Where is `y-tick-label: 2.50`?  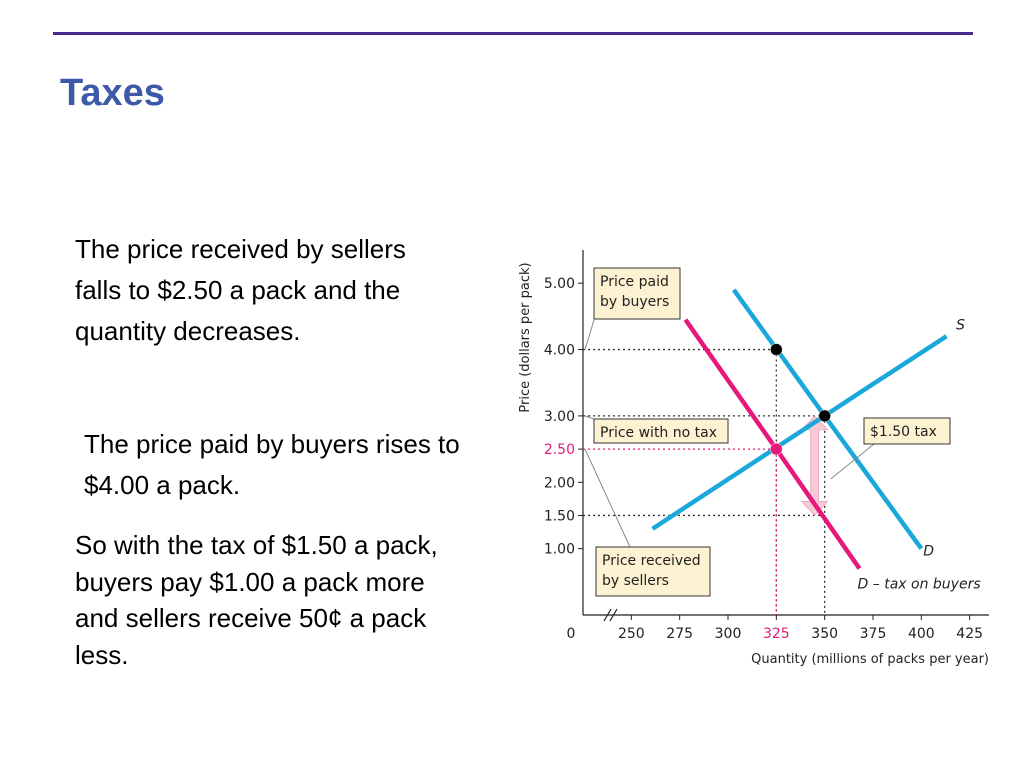
y-tick-label: 2.50 is located at coordinates (559, 450).